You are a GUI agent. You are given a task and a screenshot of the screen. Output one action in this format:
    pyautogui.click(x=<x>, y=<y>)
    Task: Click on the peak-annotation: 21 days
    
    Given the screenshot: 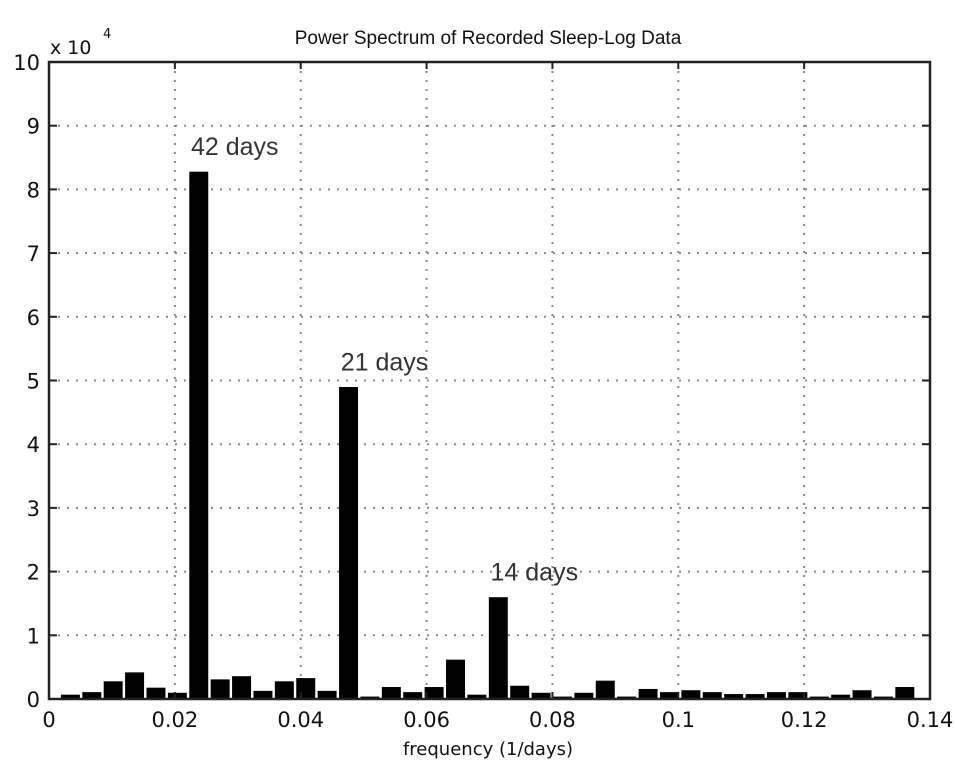 What is the action you would take?
    pyautogui.click(x=385, y=363)
    